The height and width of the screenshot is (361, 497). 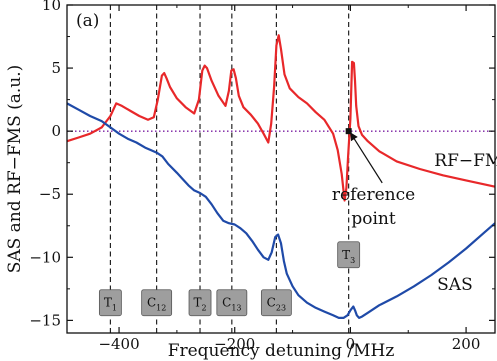 What do you see at coordinates (45, 257) in the screenshot?
I see `y-tick-label: −10` at bounding box center [45, 257].